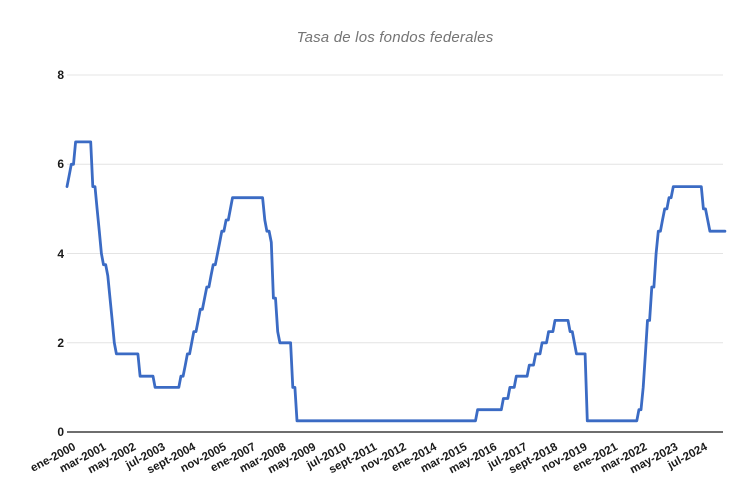 The width and height of the screenshot is (738, 502). I want to click on y-tick-label: 8, so click(60, 75).